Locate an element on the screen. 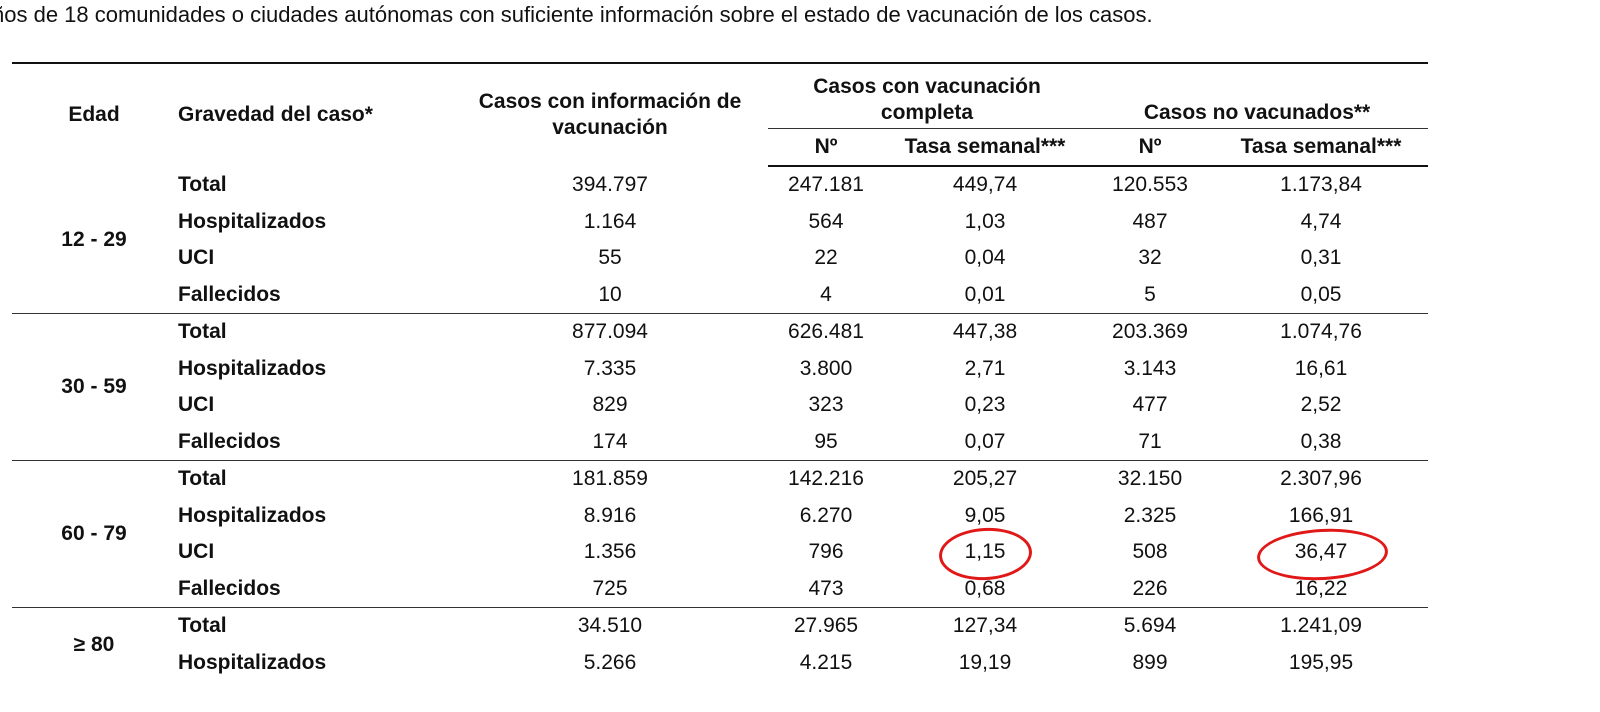 The height and width of the screenshot is (712, 1600). novac-n-cell: 120.553 is located at coordinates (1150, 185).